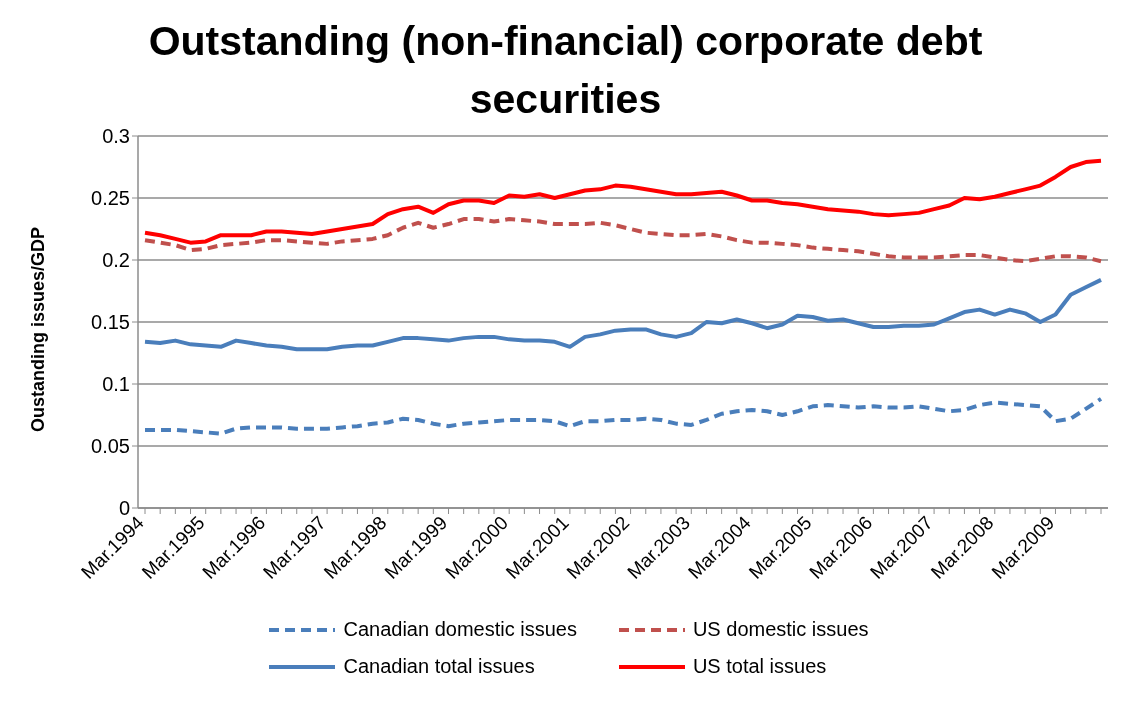 The width and height of the screenshot is (1131, 702). I want to click on legend-label: Canadian total issues, so click(439, 666).